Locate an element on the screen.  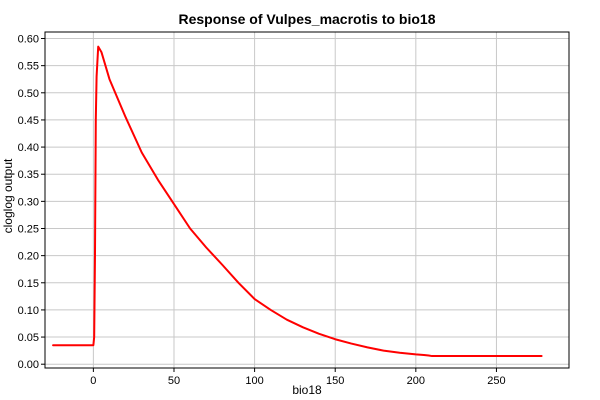
x-tick-label: 0 is located at coordinates (93, 381).